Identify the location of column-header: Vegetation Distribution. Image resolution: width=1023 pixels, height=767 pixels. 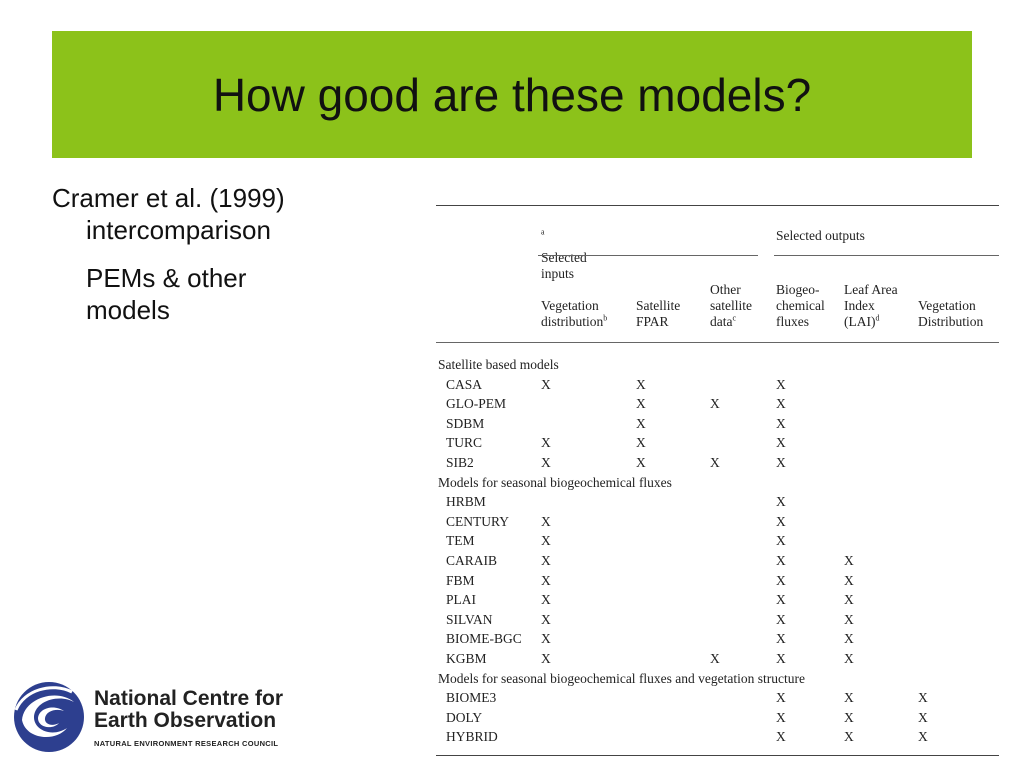
(951, 313).